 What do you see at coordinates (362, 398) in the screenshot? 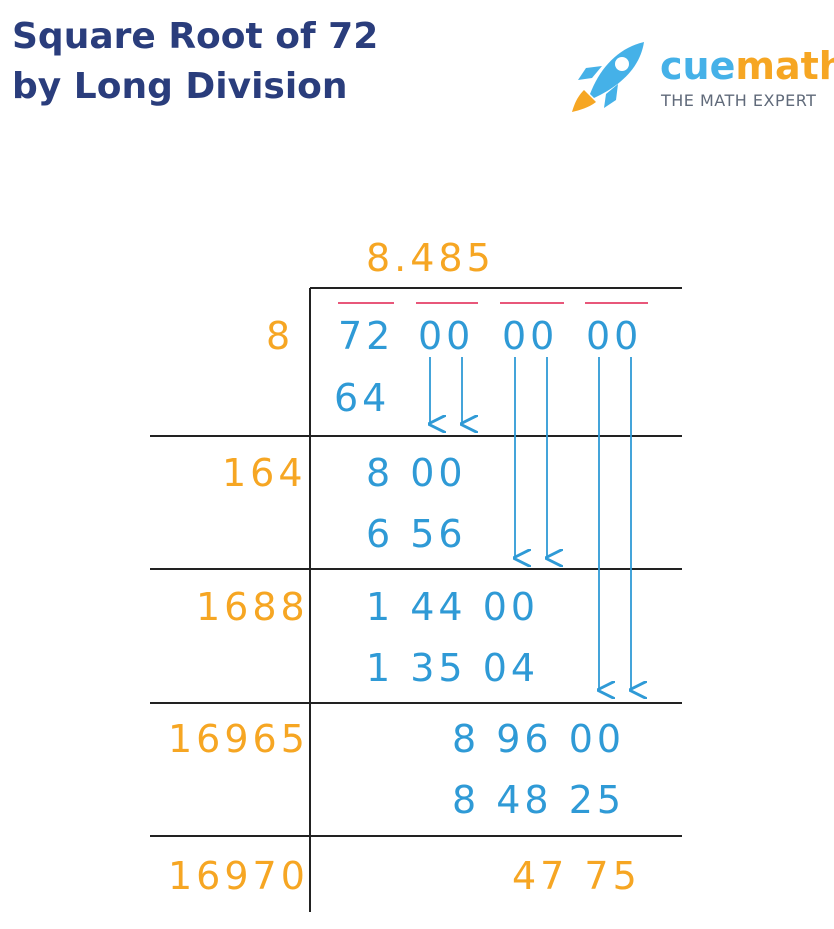
I see `subtrahend: 64` at bounding box center [362, 398].